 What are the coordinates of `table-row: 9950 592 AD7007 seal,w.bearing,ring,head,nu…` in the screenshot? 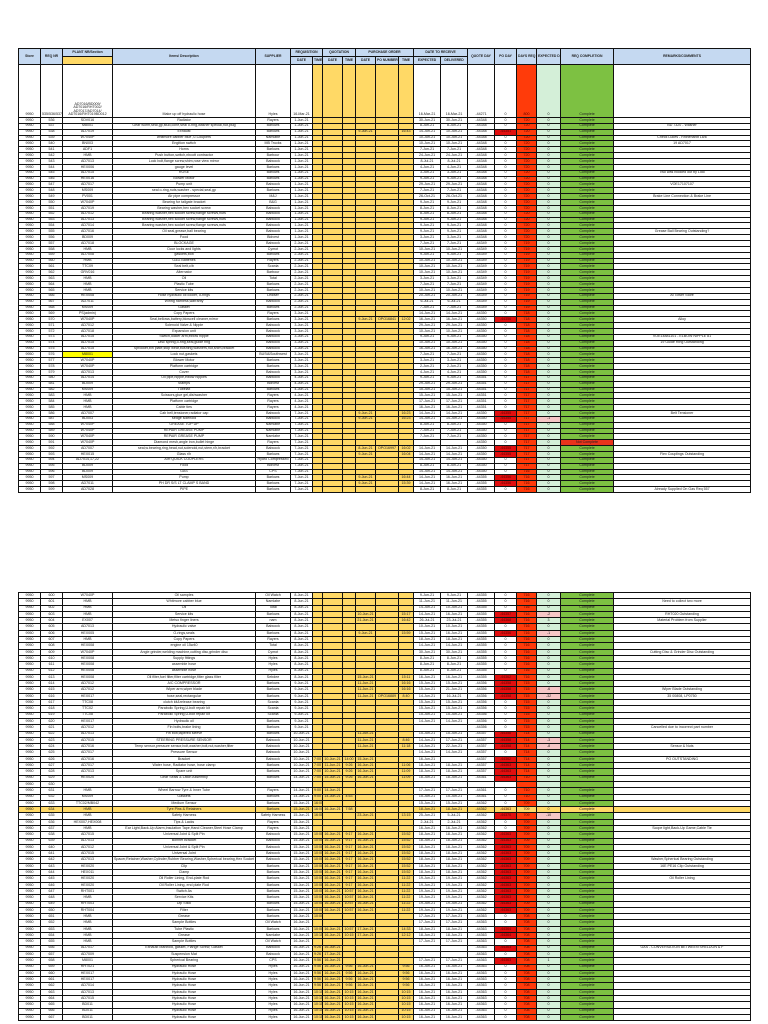 It's located at (385, 448).